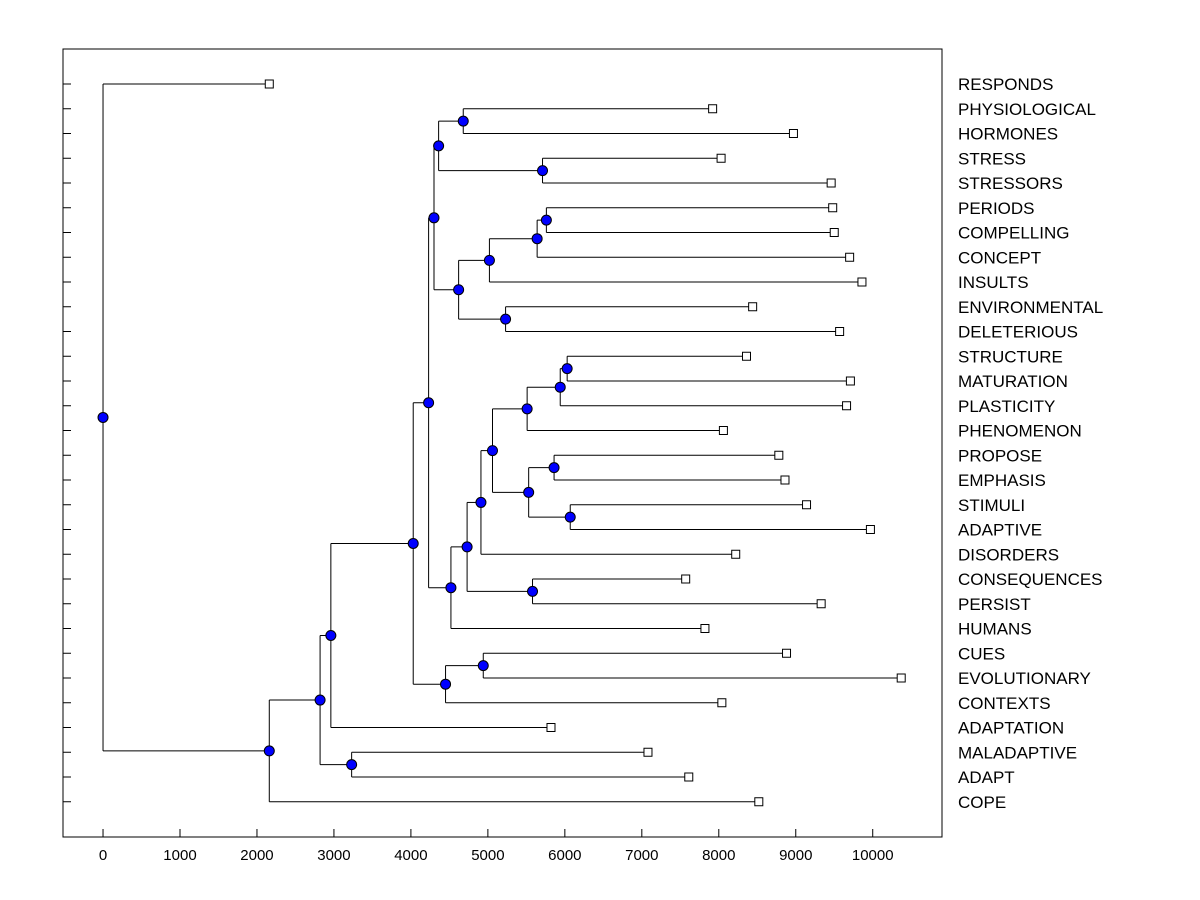 The image size is (1200, 900). I want to click on x-tick-label: 0, so click(103, 855).